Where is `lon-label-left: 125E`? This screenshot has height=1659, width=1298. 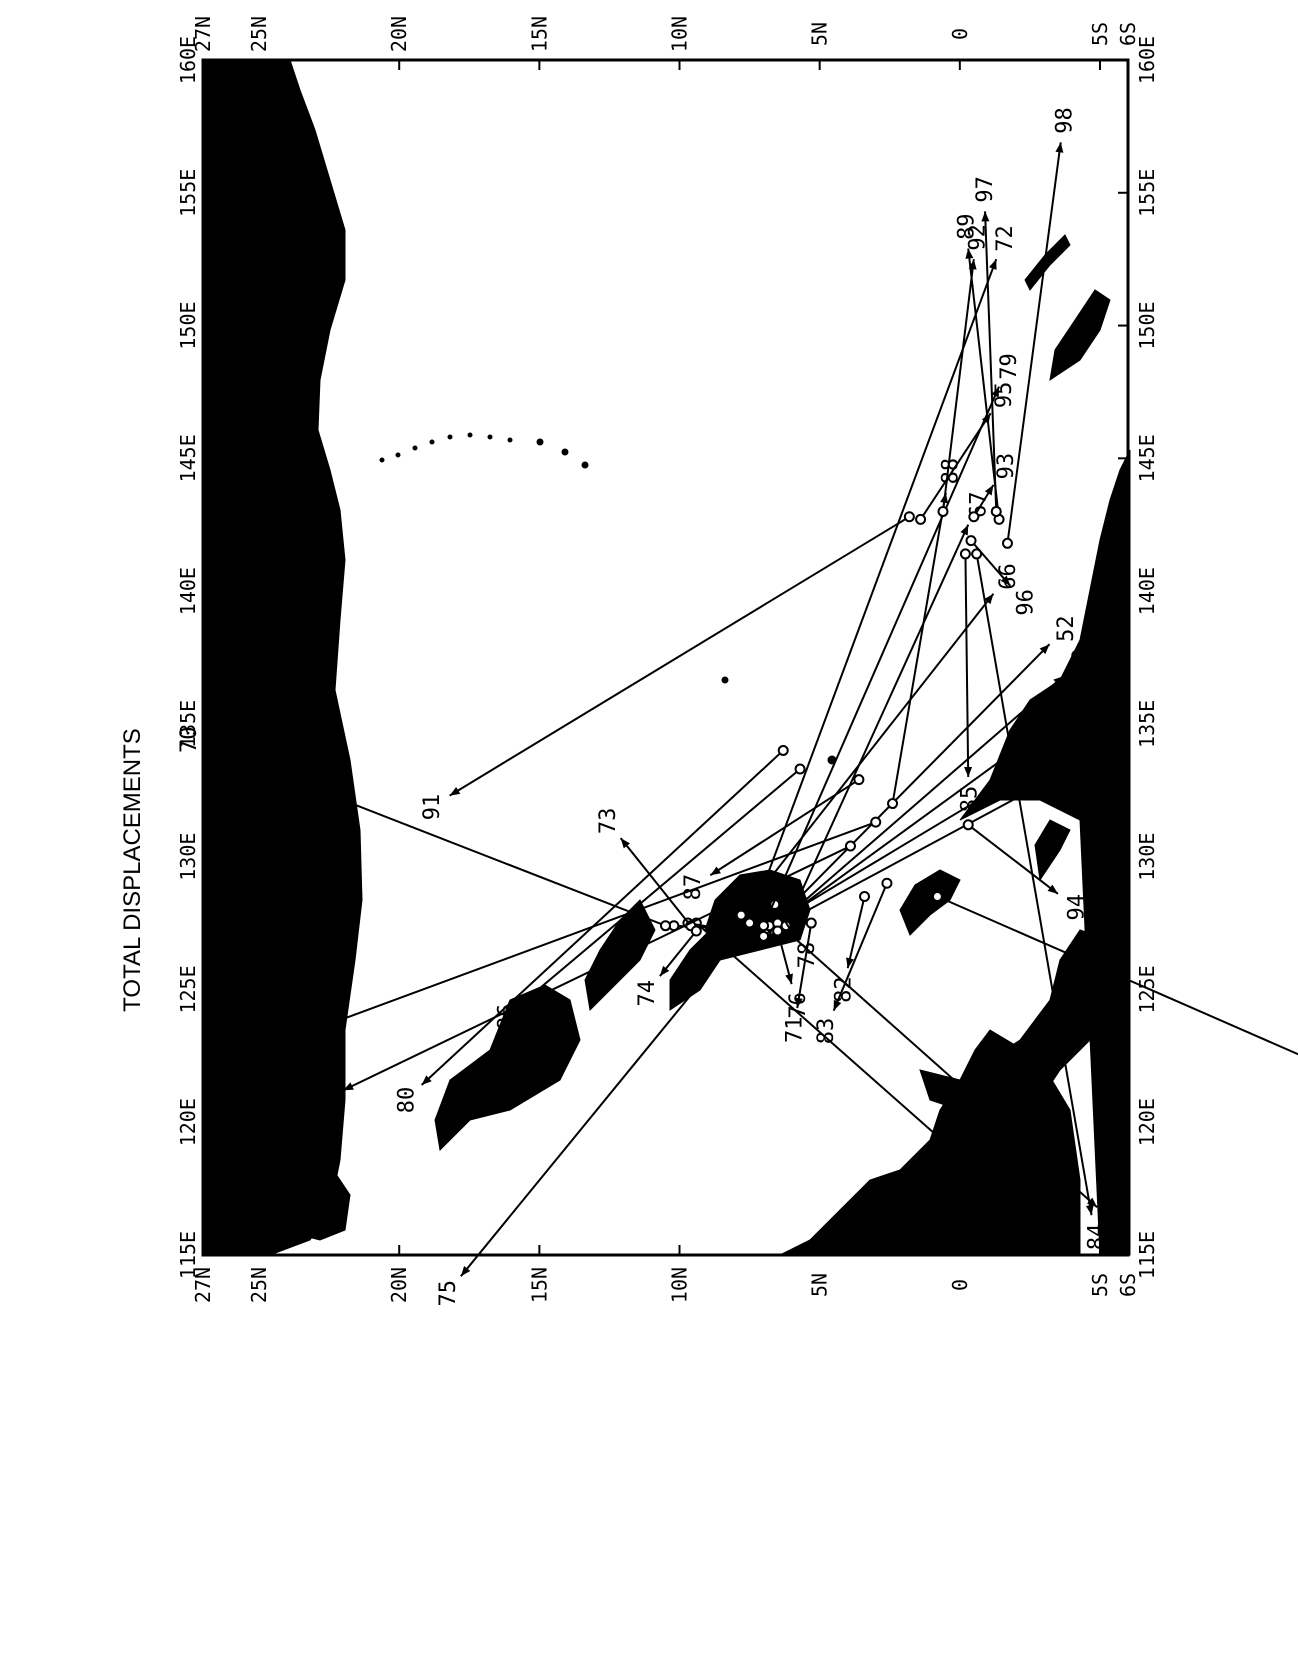 lon-label-left: 125E is located at coordinates (188, 989).